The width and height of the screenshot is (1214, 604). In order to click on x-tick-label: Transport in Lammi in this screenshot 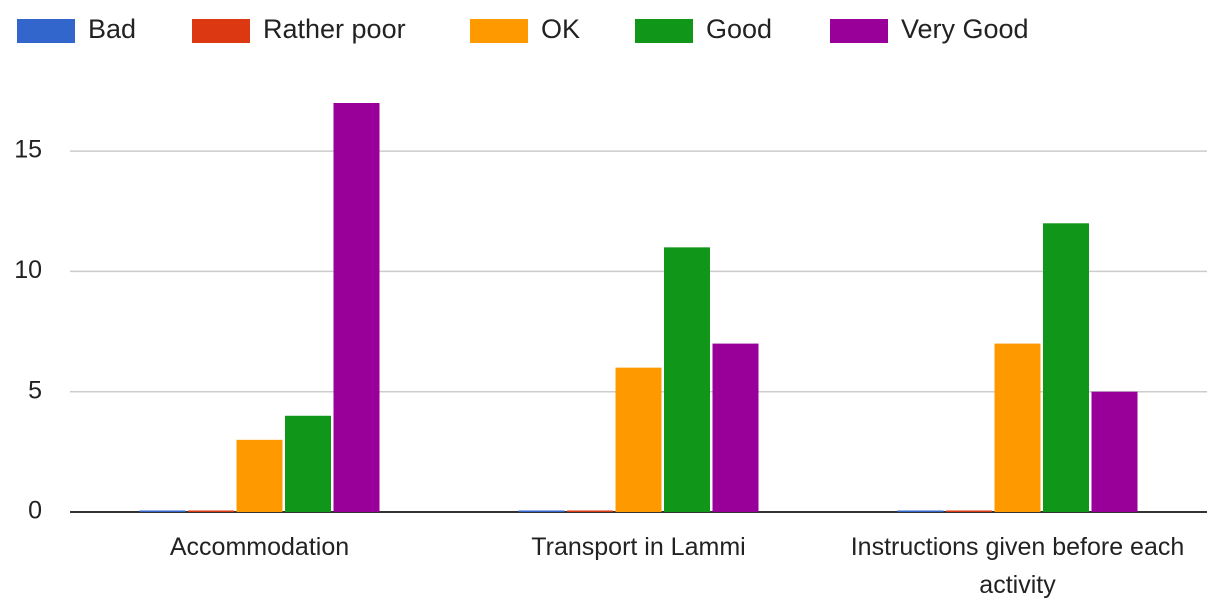, I will do `click(638, 547)`.